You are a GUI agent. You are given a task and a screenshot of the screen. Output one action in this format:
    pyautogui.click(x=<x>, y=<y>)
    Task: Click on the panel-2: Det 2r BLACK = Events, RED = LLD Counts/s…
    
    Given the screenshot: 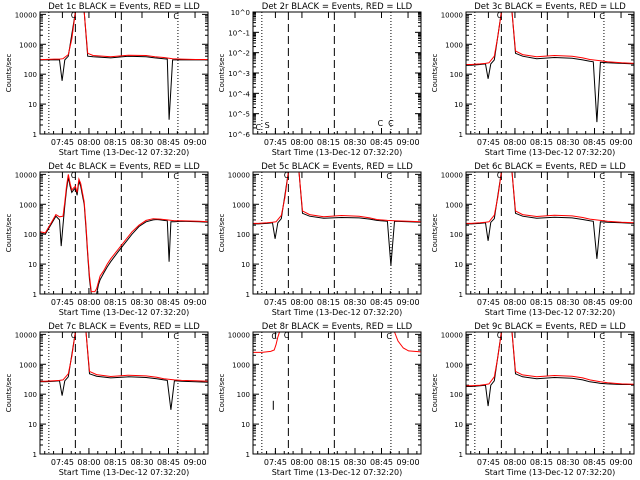 What is the action you would take?
    pyautogui.click(x=320, y=79)
    